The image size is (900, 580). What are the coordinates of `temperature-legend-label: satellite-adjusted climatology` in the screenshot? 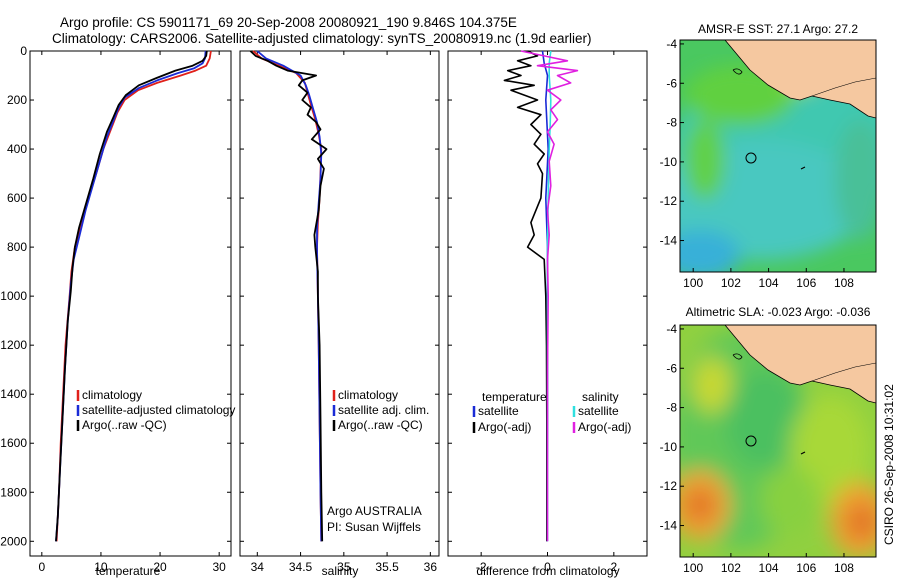 It's located at (158, 410).